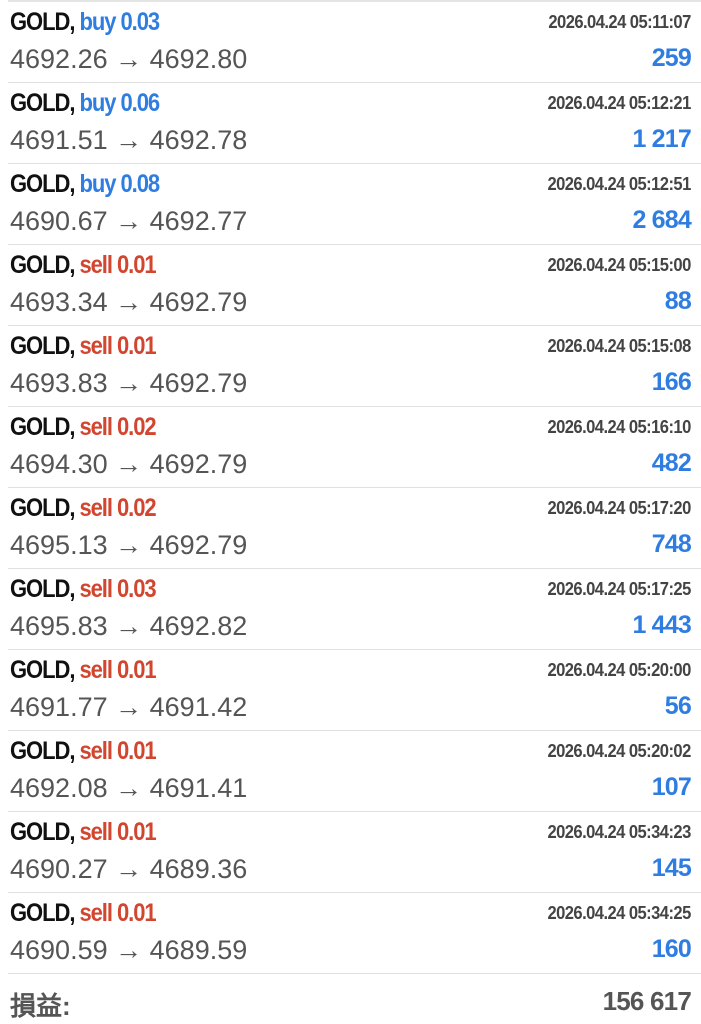 Image resolution: width=701 pixels, height=1024 pixels. I want to click on close-price: 4692.82, so click(198, 626).